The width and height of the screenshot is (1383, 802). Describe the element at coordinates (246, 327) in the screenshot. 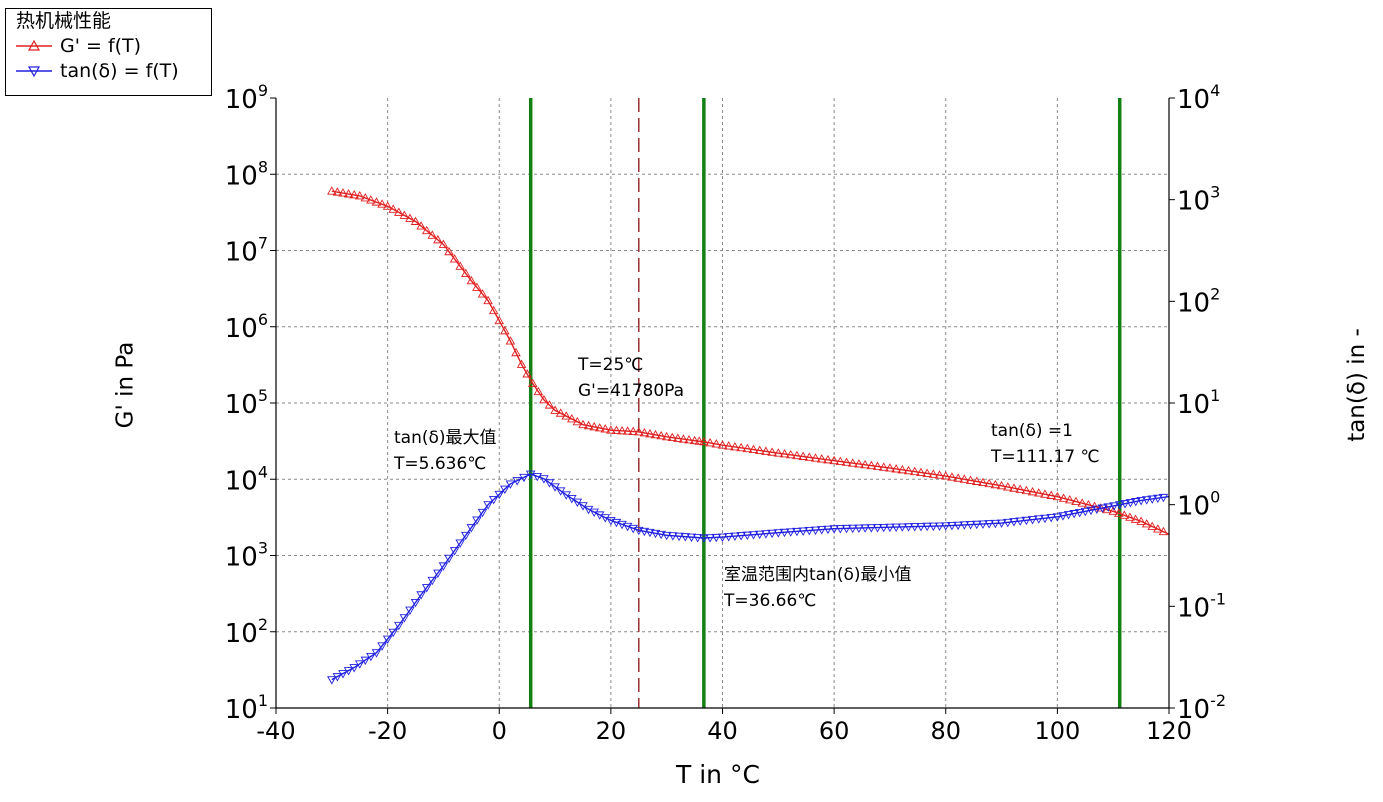

I see `y-left-tick-label: 10⁶` at that location.